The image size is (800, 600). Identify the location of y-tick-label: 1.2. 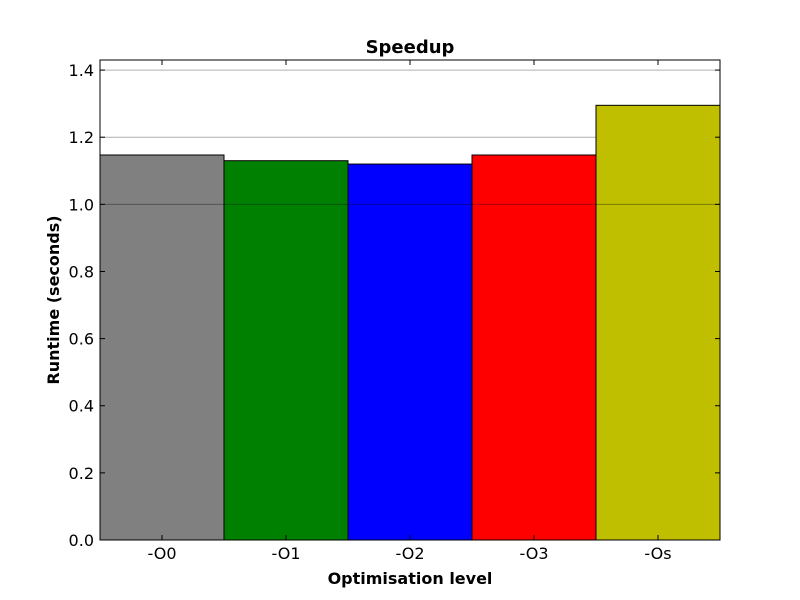
(81, 137).